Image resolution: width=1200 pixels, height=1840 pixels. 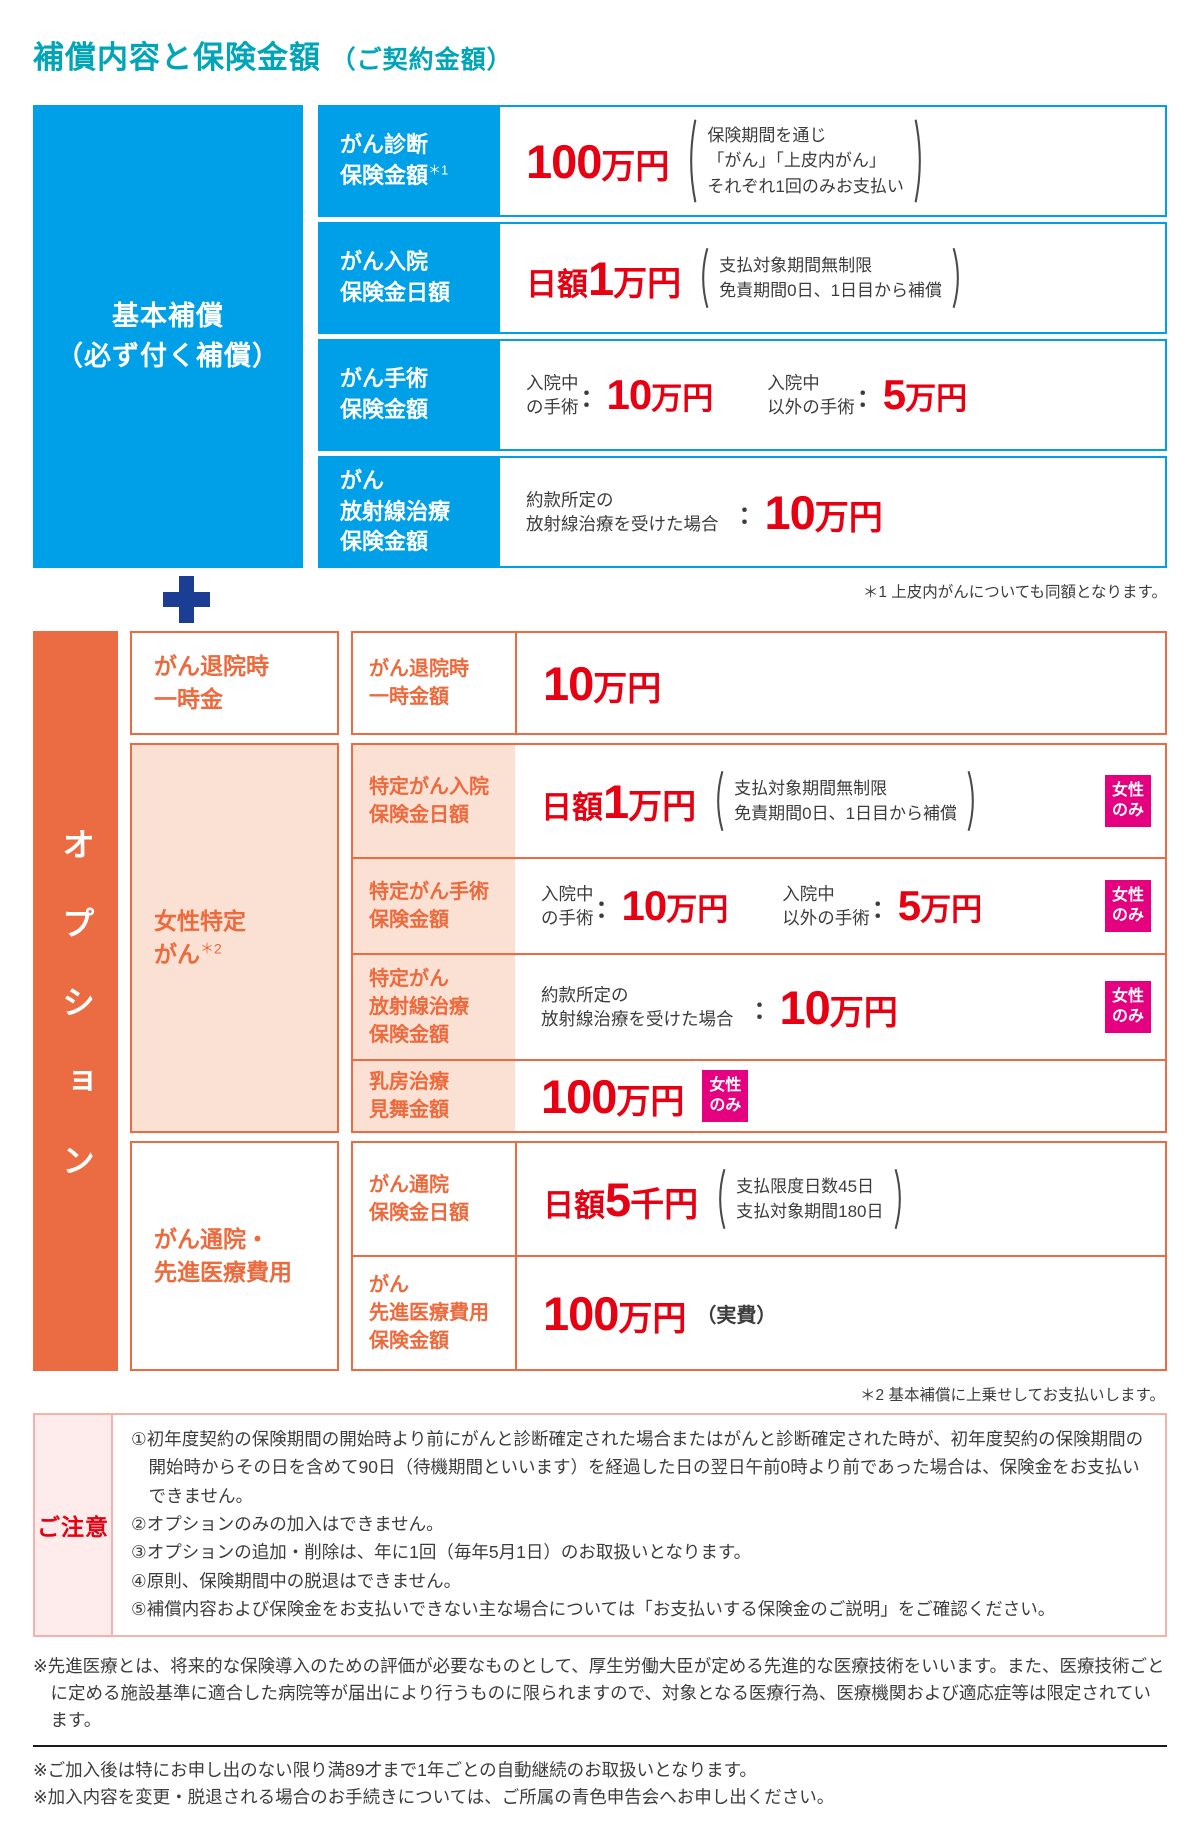 What do you see at coordinates (409, 512) in the screenshot?
I see `row-label: がん 放射線治療 保険金額` at bounding box center [409, 512].